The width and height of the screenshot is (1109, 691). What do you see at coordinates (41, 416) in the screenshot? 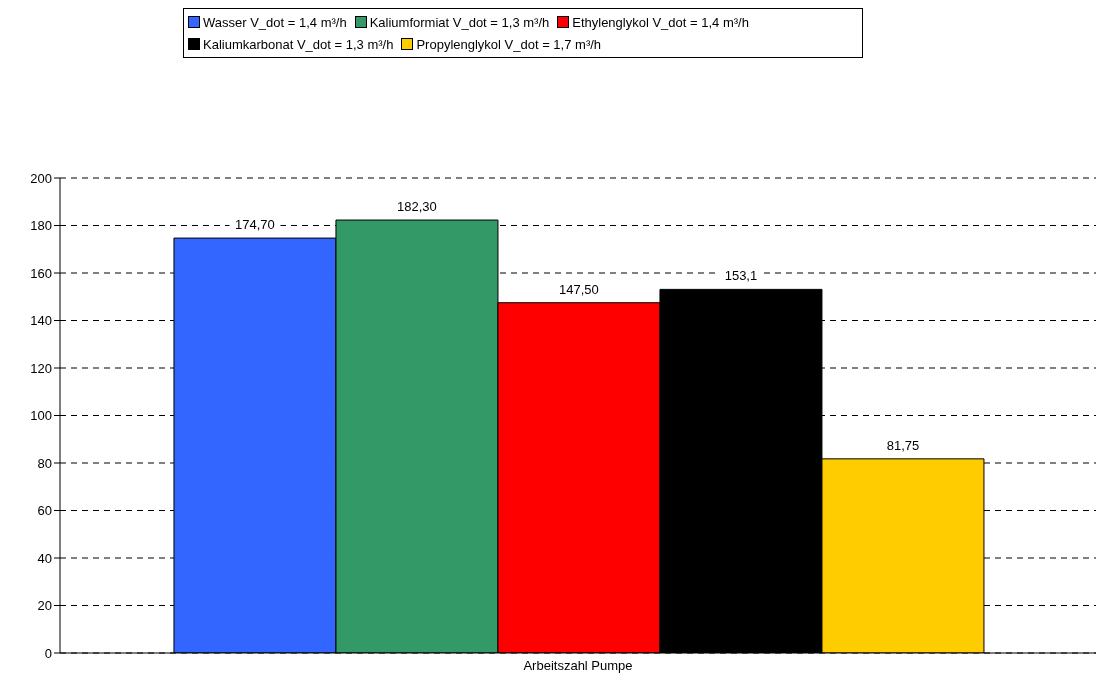
I see `y-tick-label: 100` at bounding box center [41, 416].